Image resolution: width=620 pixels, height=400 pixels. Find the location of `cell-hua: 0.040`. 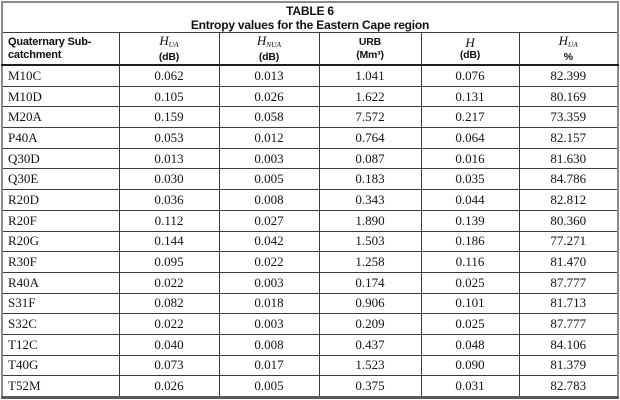

cell-hua: 0.040 is located at coordinates (169, 344).